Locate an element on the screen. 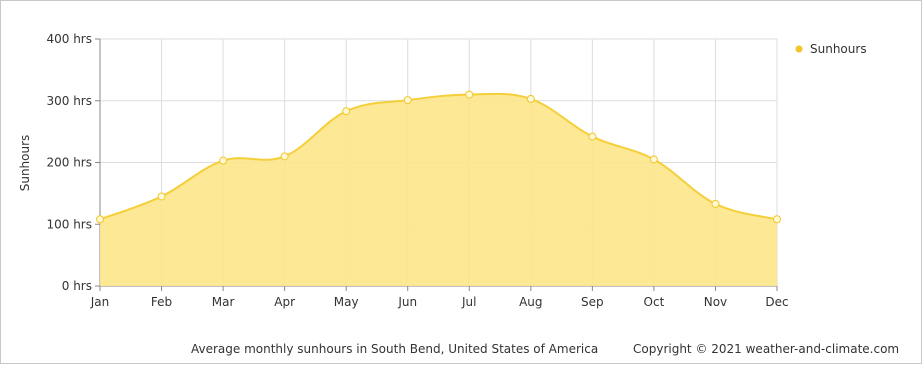 The width and height of the screenshot is (922, 365). y-tick-label: 200 hrs is located at coordinates (69, 163).